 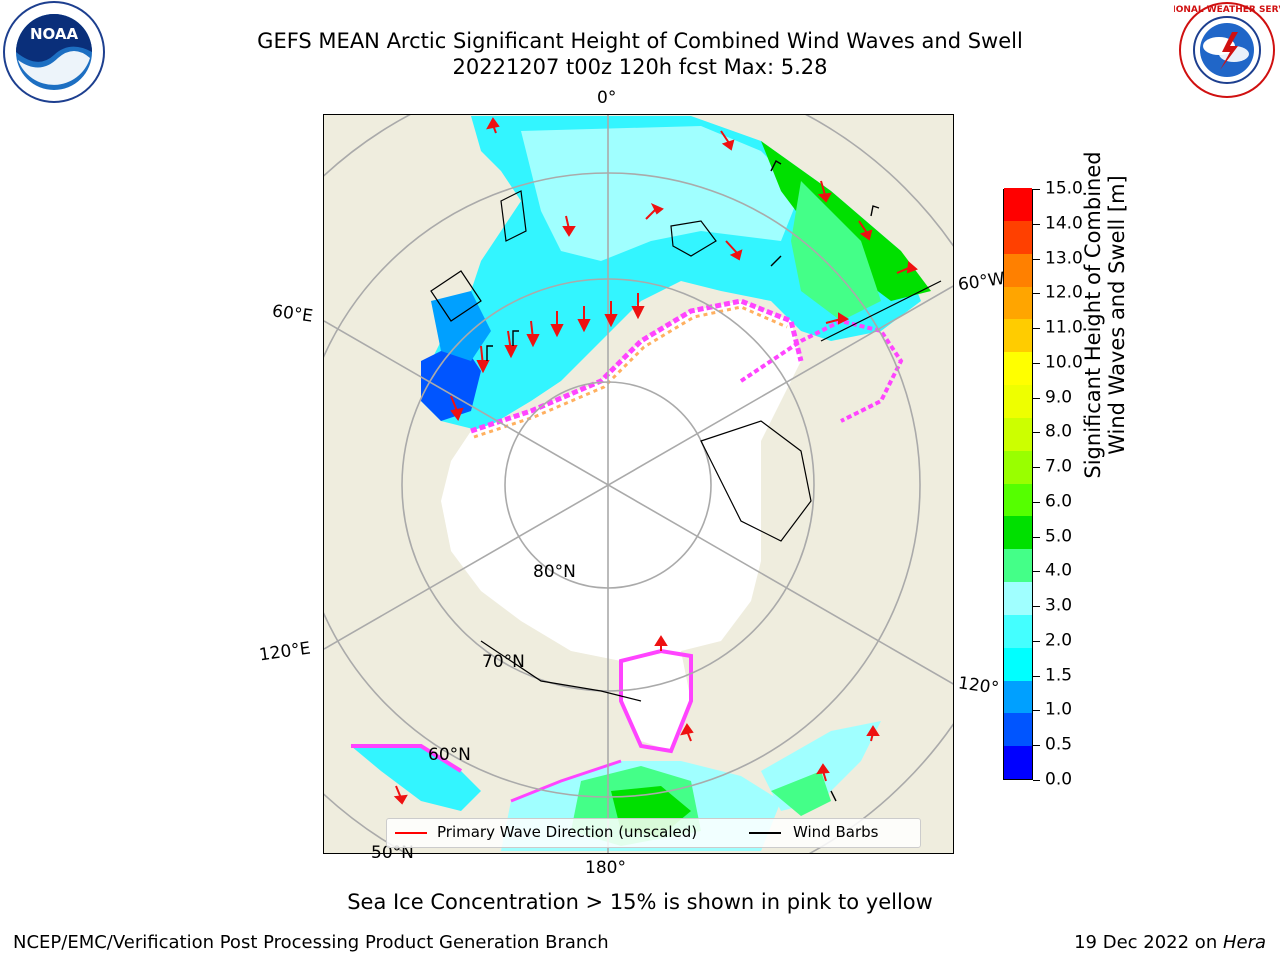 I want to click on label-lon-120w: 120°, so click(x=978, y=686).